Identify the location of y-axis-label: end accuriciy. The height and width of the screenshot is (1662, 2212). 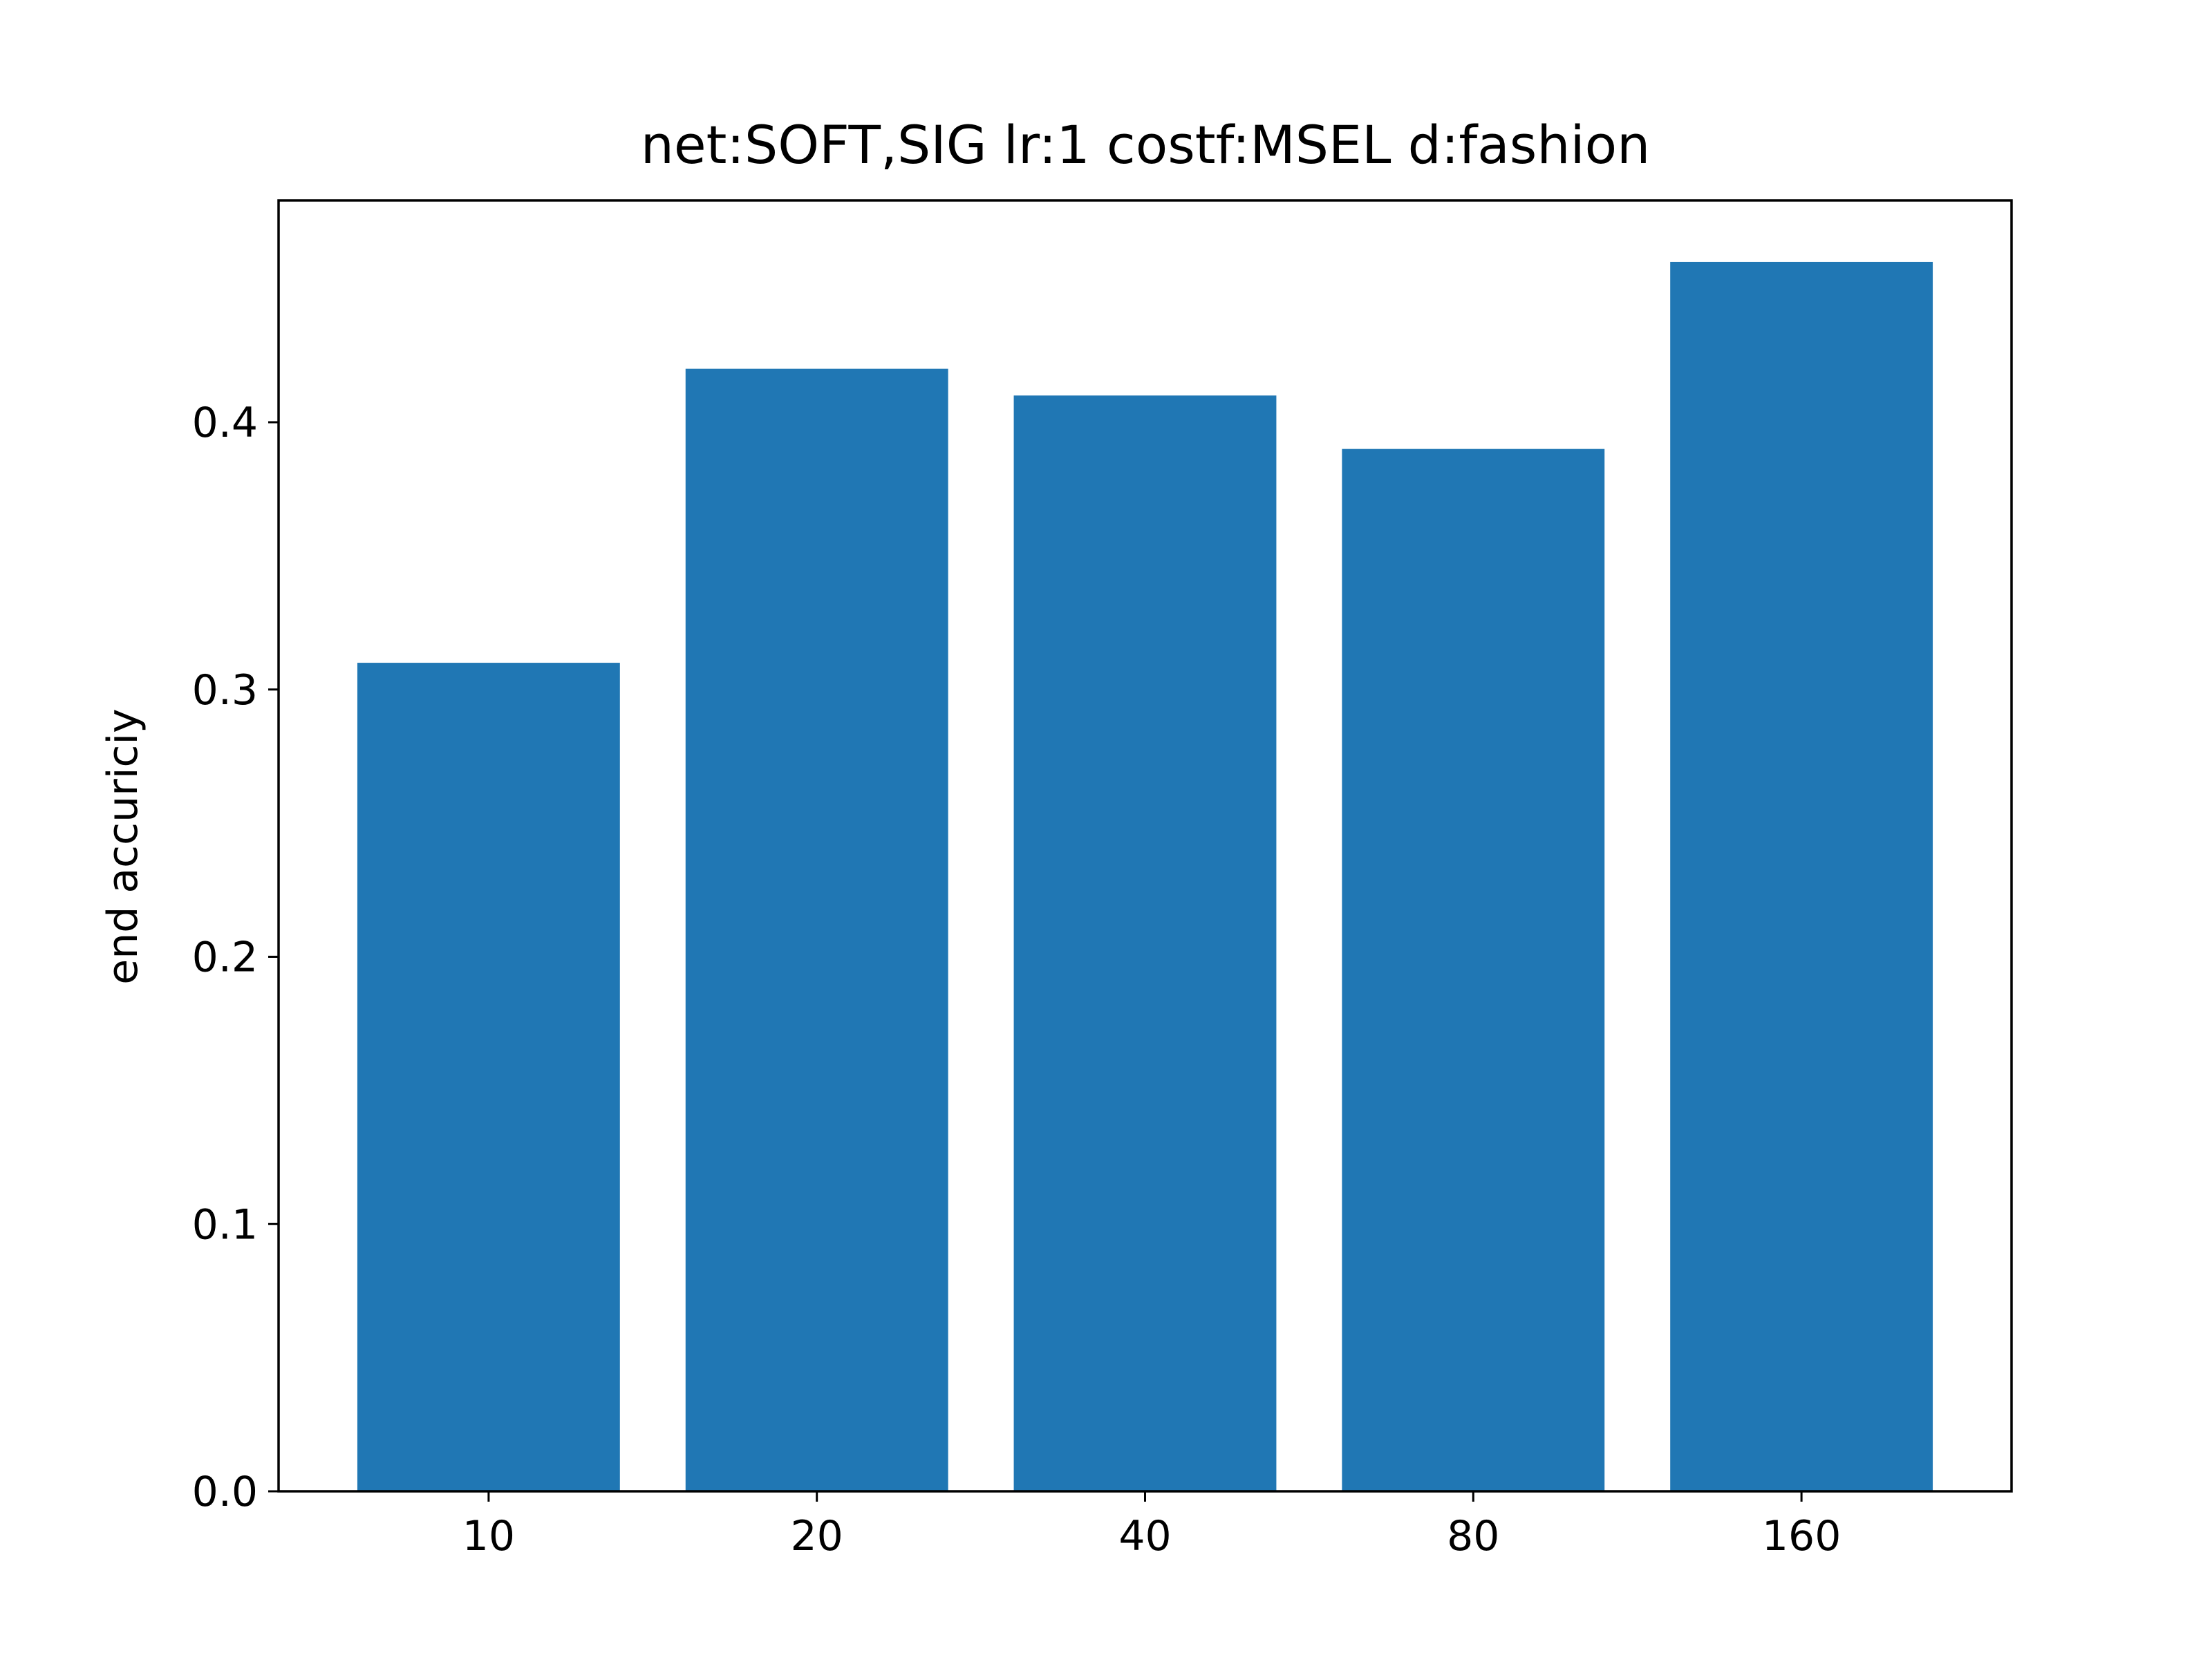
(123, 846).